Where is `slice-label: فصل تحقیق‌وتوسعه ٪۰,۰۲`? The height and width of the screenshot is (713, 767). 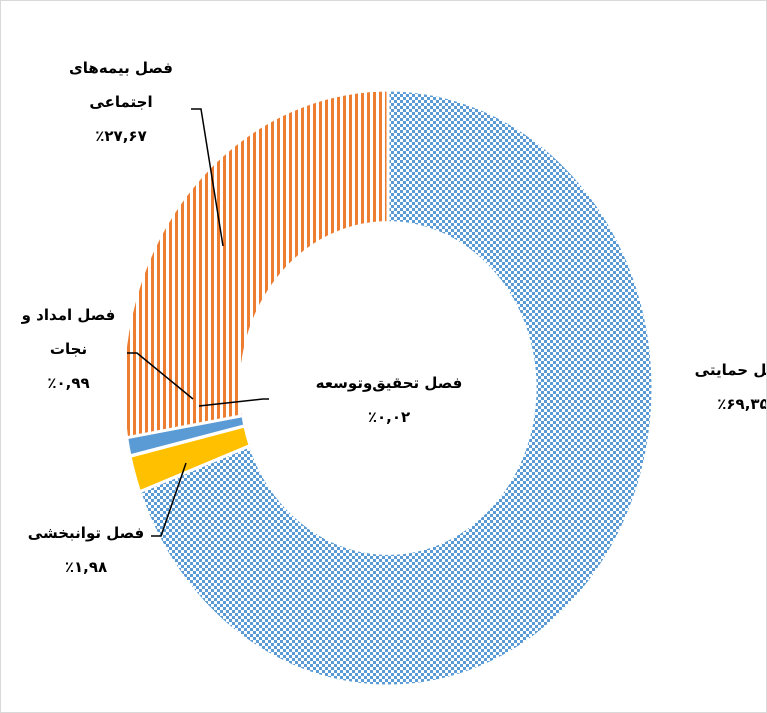 slice-label: فصل تحقیق‌وتوسعه ٪۰,۰۲ is located at coordinates (389, 400).